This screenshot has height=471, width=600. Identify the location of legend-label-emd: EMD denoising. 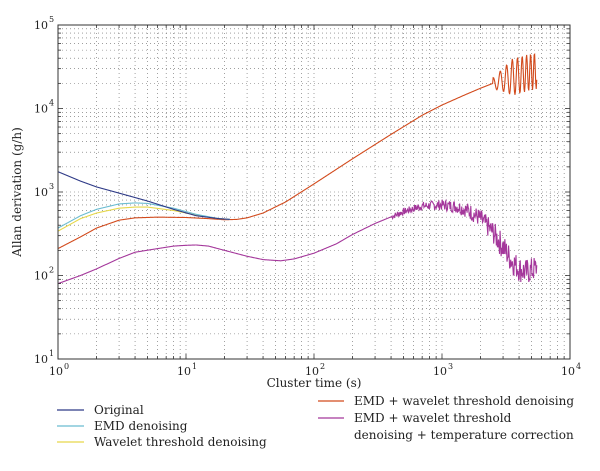
(141, 426).